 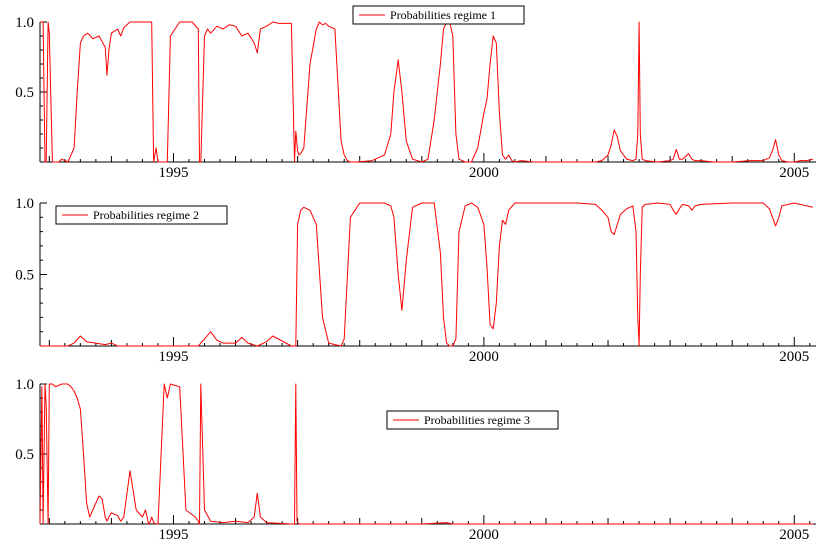 What do you see at coordinates (443, 15) in the screenshot?
I see `legend-label: Probabilities regime 1` at bounding box center [443, 15].